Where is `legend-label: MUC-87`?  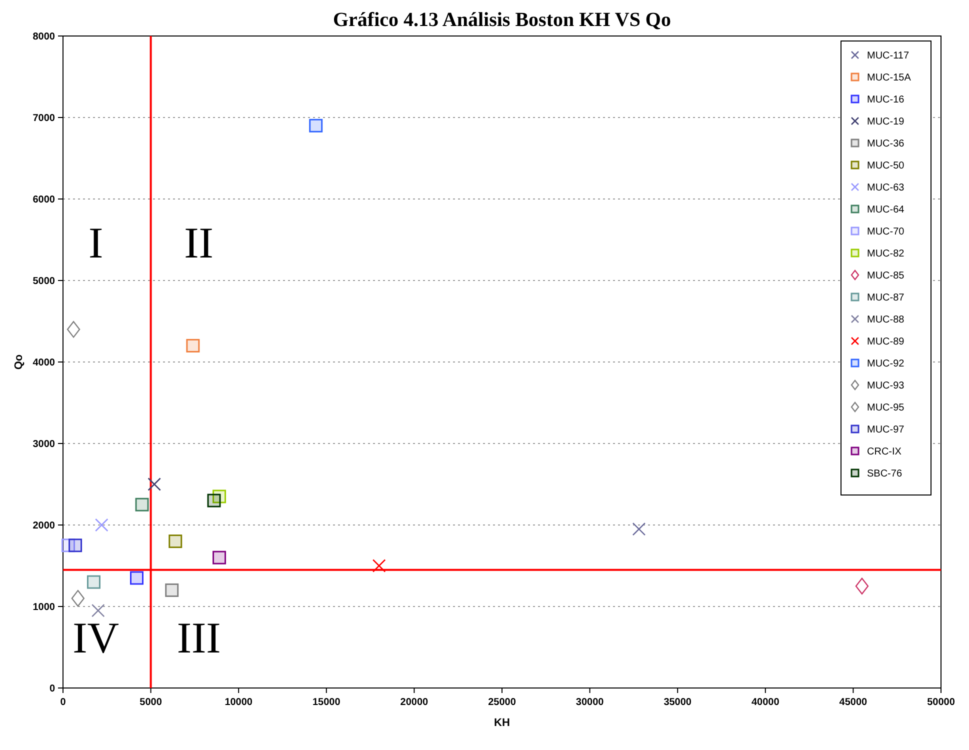 legend-label: MUC-87 is located at coordinates (886, 298).